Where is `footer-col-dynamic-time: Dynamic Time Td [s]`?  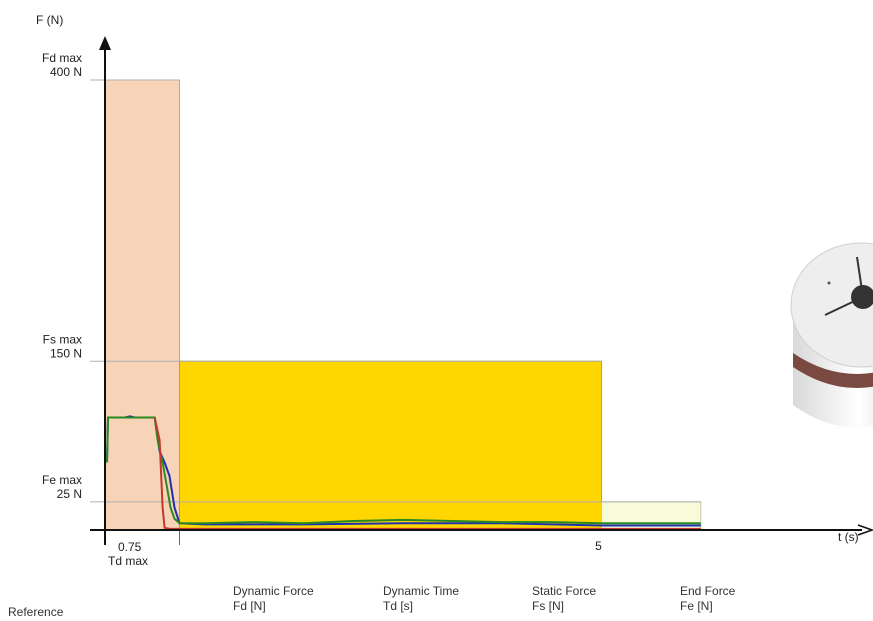
footer-col-dynamic-time: Dynamic Time Td [s] is located at coordinates (421, 598).